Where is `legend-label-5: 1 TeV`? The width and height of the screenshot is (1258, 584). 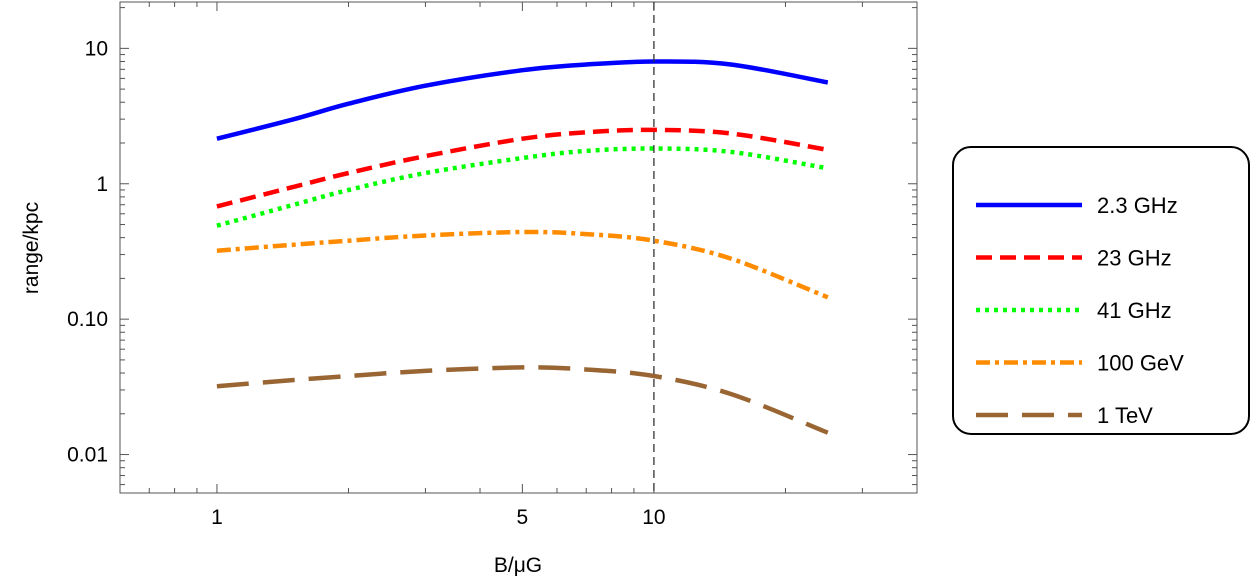 legend-label-5: 1 TeV is located at coordinates (1125, 415).